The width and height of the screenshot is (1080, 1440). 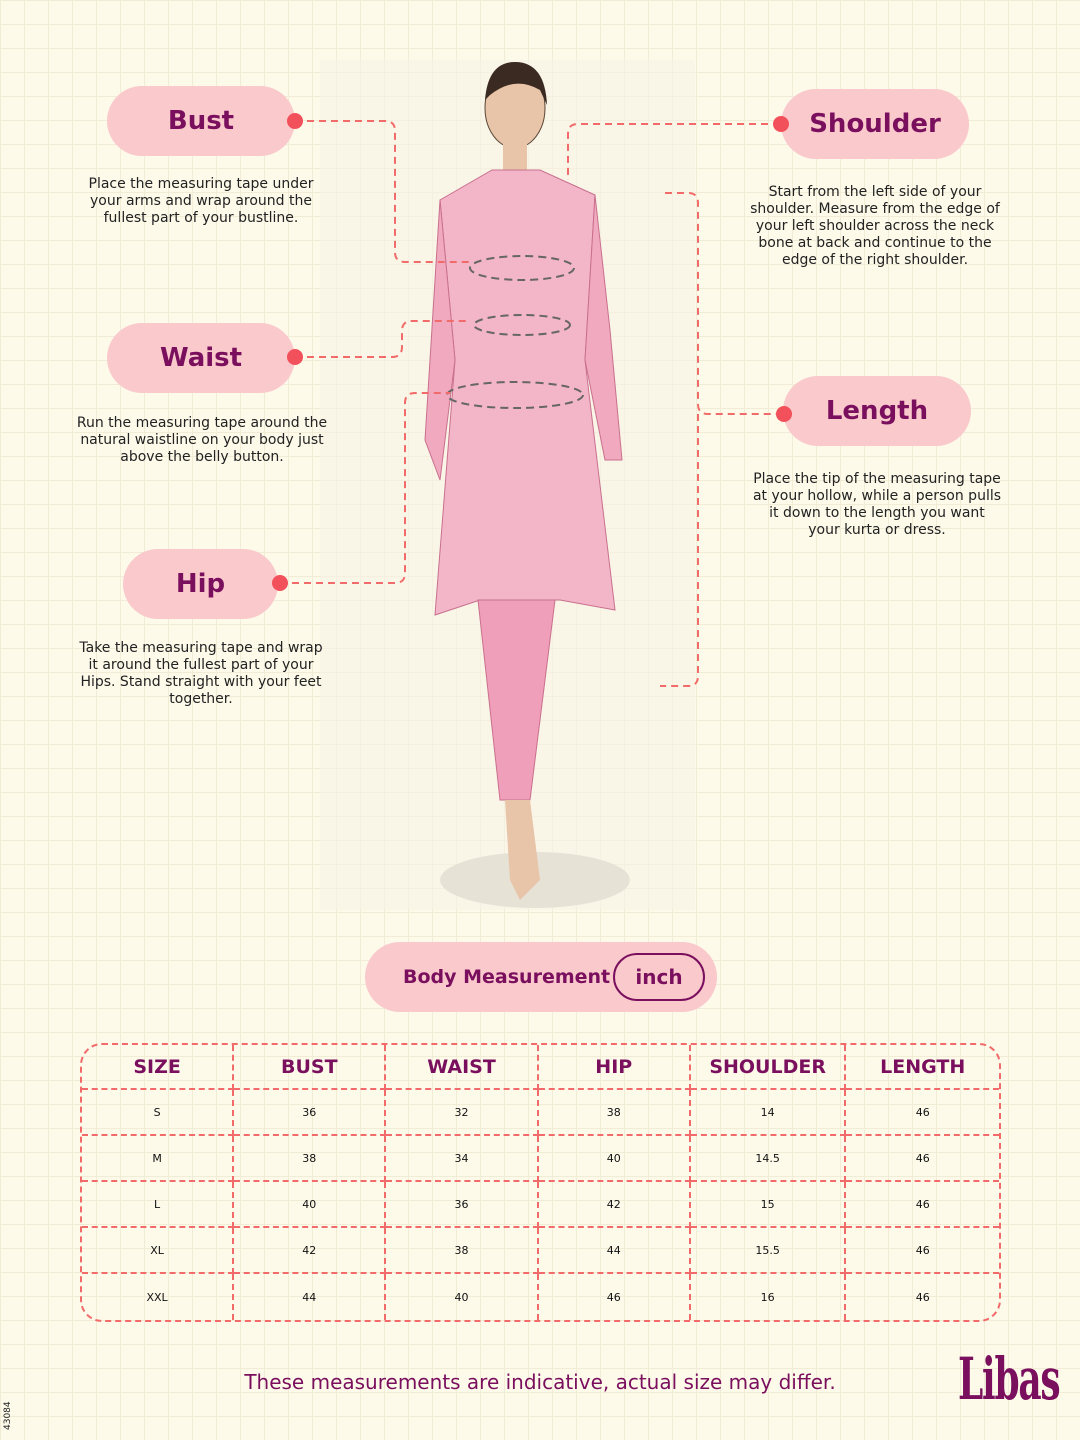 I want to click on bust-label: Bust, so click(x=201, y=121).